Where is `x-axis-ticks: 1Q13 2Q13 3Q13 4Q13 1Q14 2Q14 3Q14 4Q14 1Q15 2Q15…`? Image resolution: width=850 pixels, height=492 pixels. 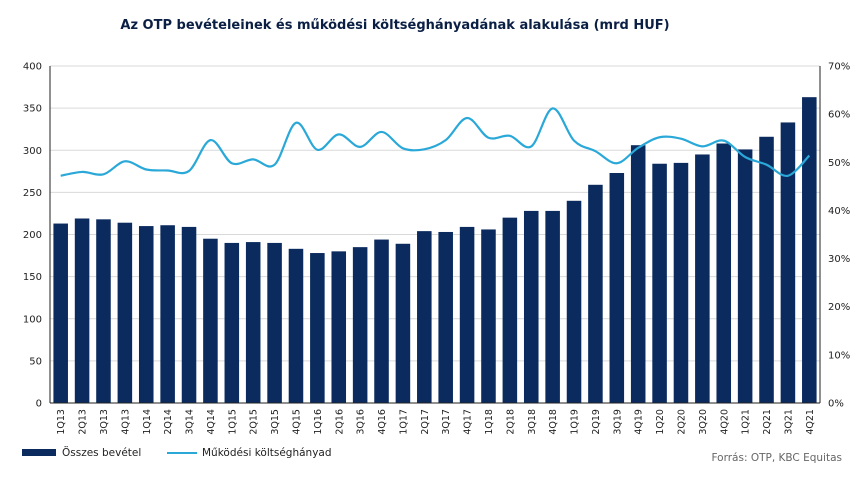
x-axis-ticks: 1Q13 2Q13 3Q13 4Q13 1Q14 2Q14 3Q14 4Q14 1Q15 2Q15… is located at coordinates (436, 422).